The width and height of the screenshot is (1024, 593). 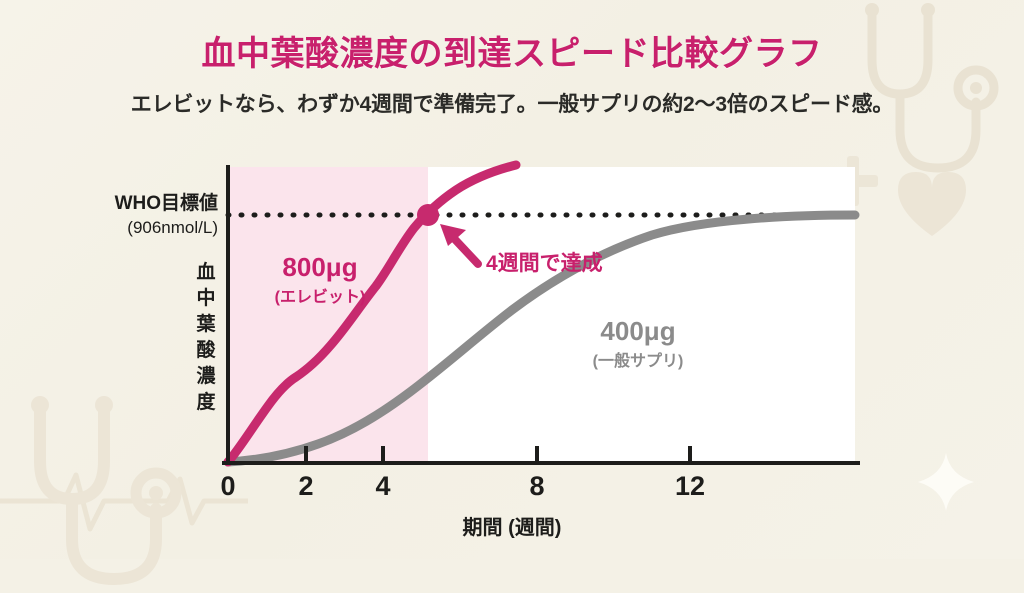 What do you see at coordinates (227, 486) in the screenshot?
I see `x-tick-label: 0` at bounding box center [227, 486].